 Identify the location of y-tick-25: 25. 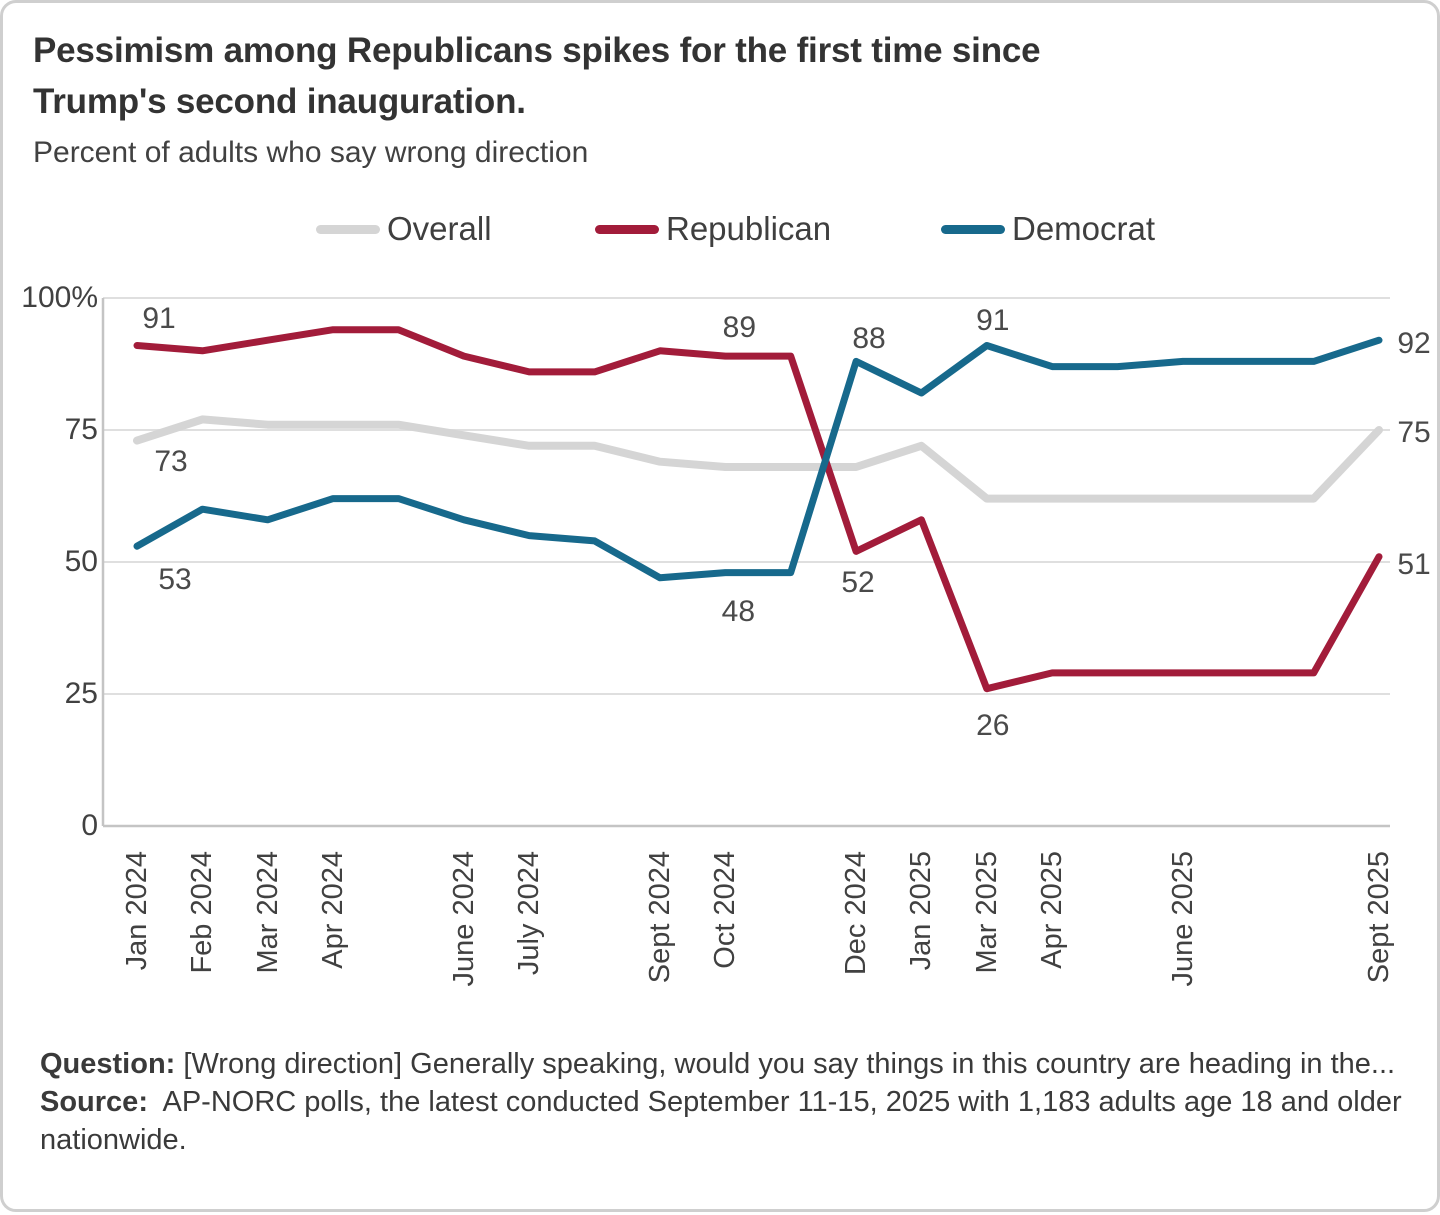
(81, 693).